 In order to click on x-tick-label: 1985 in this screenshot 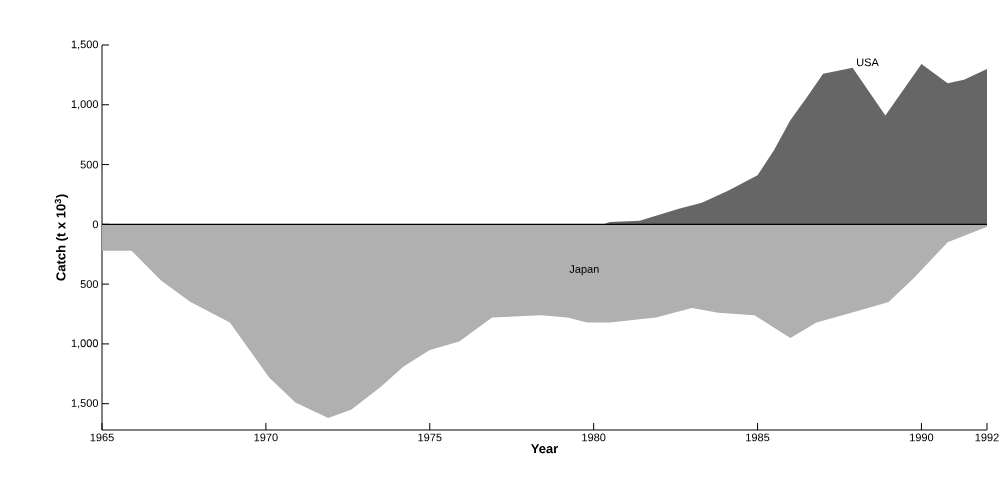, I will do `click(758, 437)`.